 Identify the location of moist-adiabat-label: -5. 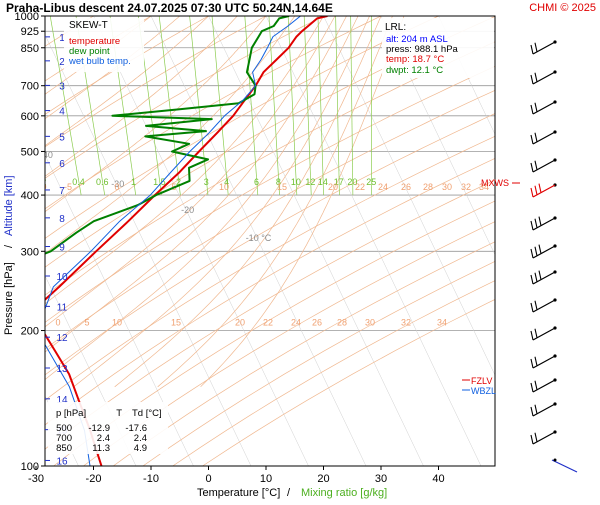
(68, 187).